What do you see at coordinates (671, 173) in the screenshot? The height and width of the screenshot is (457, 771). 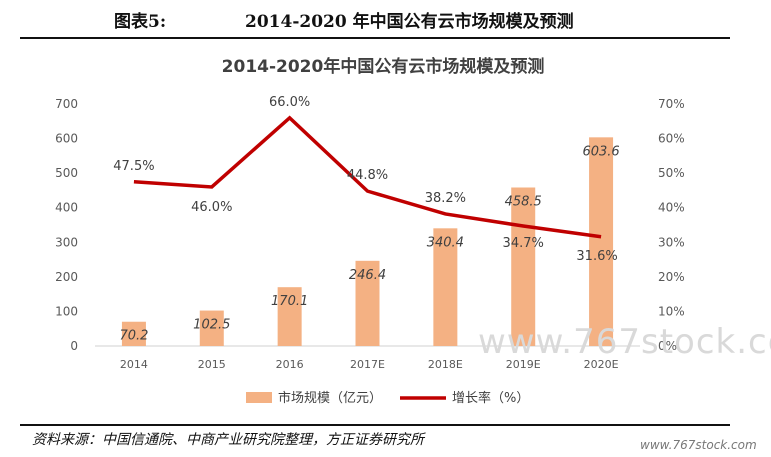 I see `y-right-tick-label: 50%` at bounding box center [671, 173].